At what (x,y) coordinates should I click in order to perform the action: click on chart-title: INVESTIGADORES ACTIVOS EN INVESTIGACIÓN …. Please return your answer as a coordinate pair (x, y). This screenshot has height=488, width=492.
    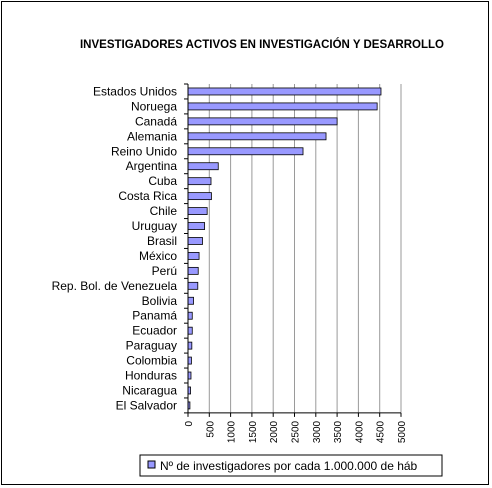
    Looking at the image, I should click on (262, 44).